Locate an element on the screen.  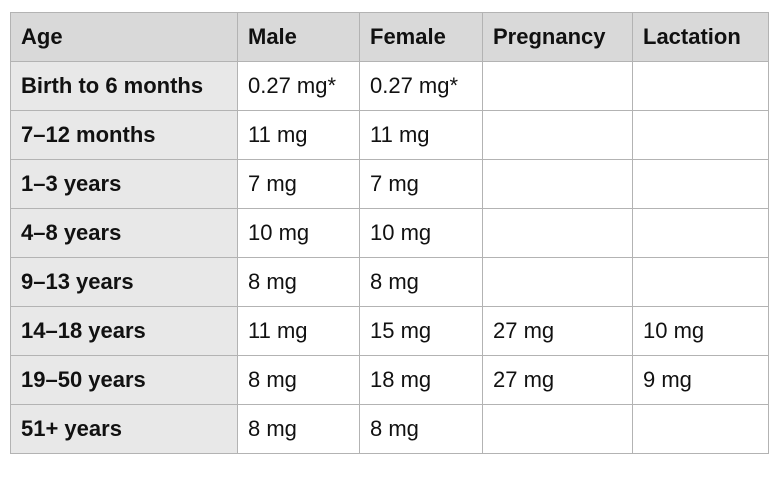
table-row: 19–50 years 8 mg 18 mg 27 mg 9 mg is located at coordinates (389, 380).